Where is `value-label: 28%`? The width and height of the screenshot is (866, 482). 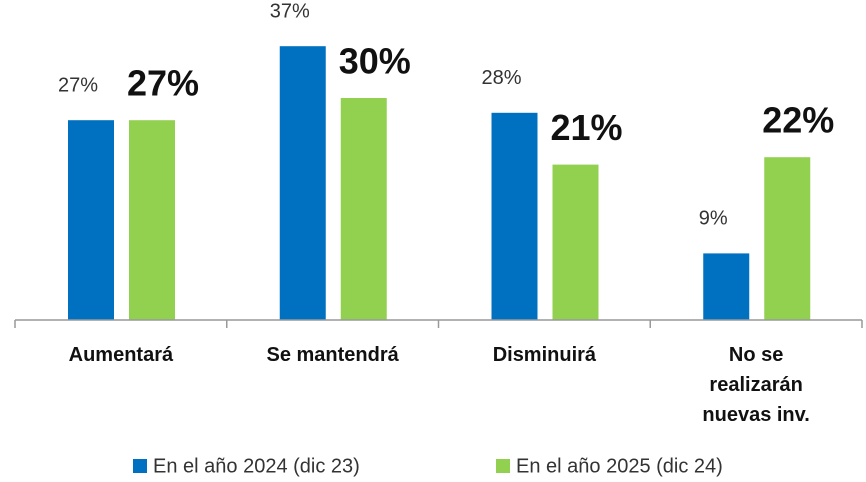
value-label: 28% is located at coordinates (501, 78).